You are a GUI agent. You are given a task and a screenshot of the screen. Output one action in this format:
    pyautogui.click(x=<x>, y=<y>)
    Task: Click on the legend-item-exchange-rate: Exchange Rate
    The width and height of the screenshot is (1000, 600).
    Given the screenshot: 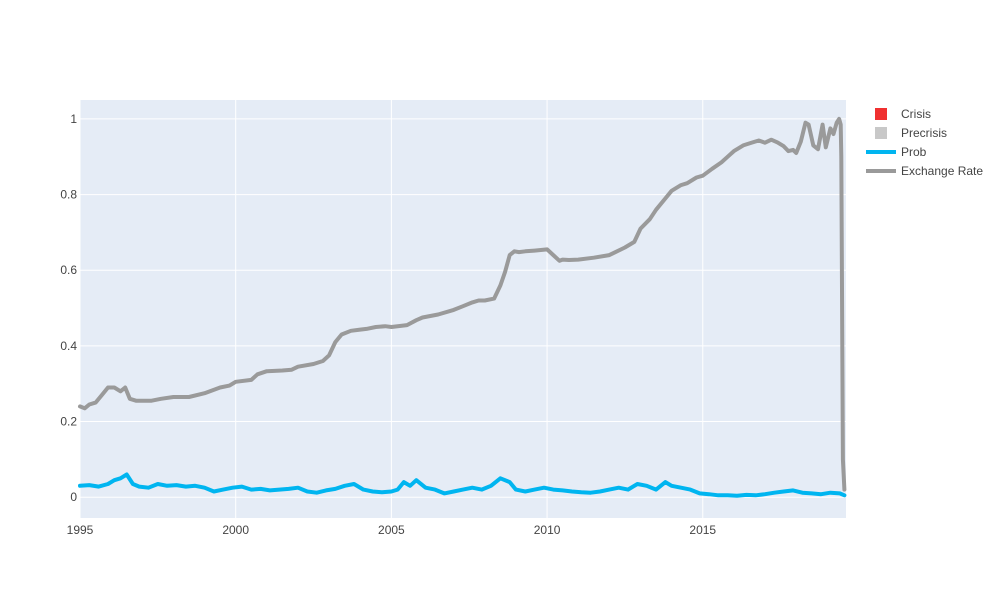 What is the action you would take?
    pyautogui.click(x=924, y=171)
    